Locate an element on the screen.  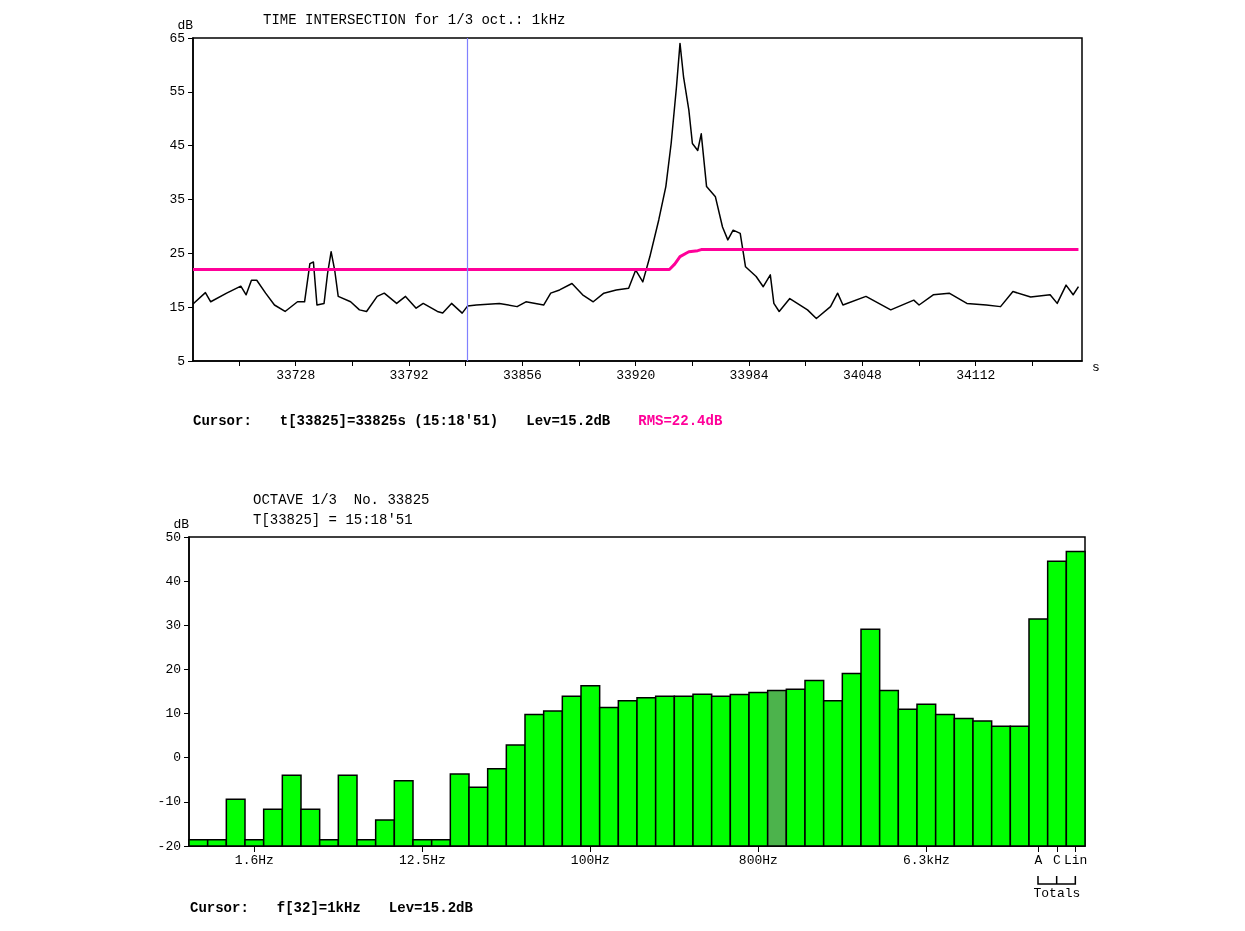
text: f[32]=1kHz is located at coordinates (318, 908).